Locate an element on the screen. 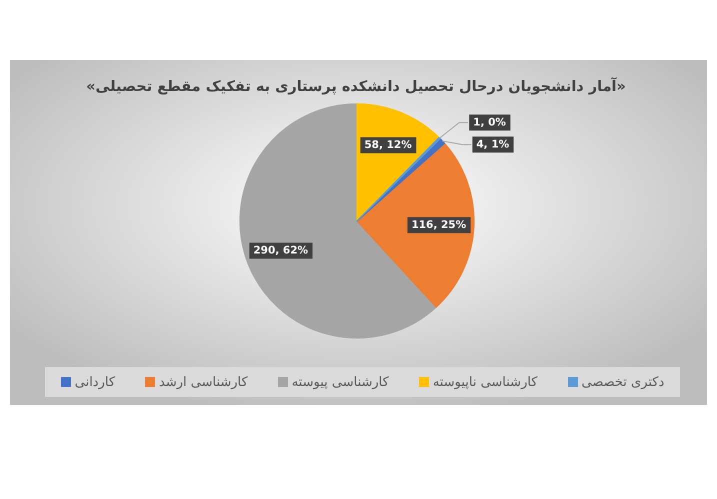 Image resolution: width=717 pixels, height=499 pixels. data-label: 116, 25% is located at coordinates (439, 225).